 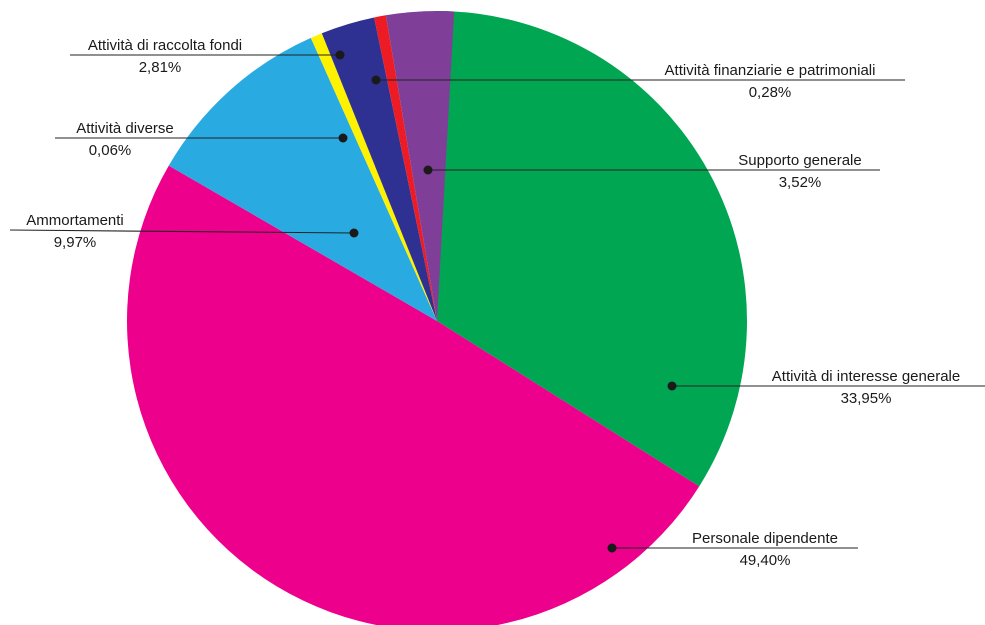 What do you see at coordinates (110, 150) in the screenshot?
I see `slice-value-4: 0,06%` at bounding box center [110, 150].